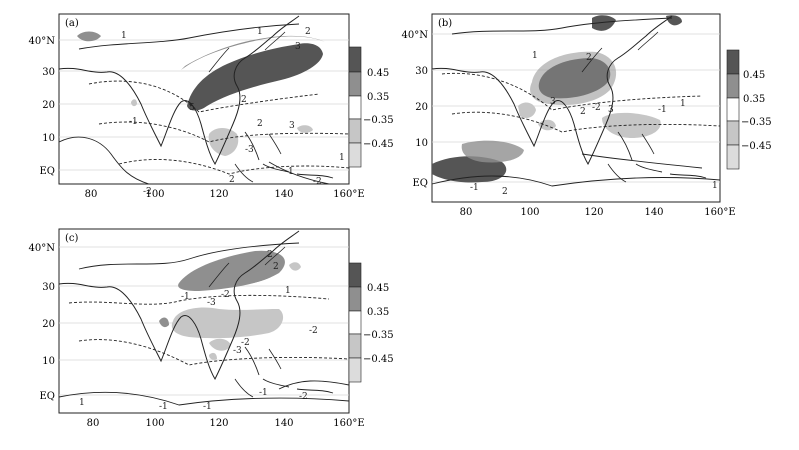  What do you see at coordinates (371, 107) in the screenshot?
I see `colorbar-a: 0.45 0.35 −0.35 −0.45` at bounding box center [371, 107].